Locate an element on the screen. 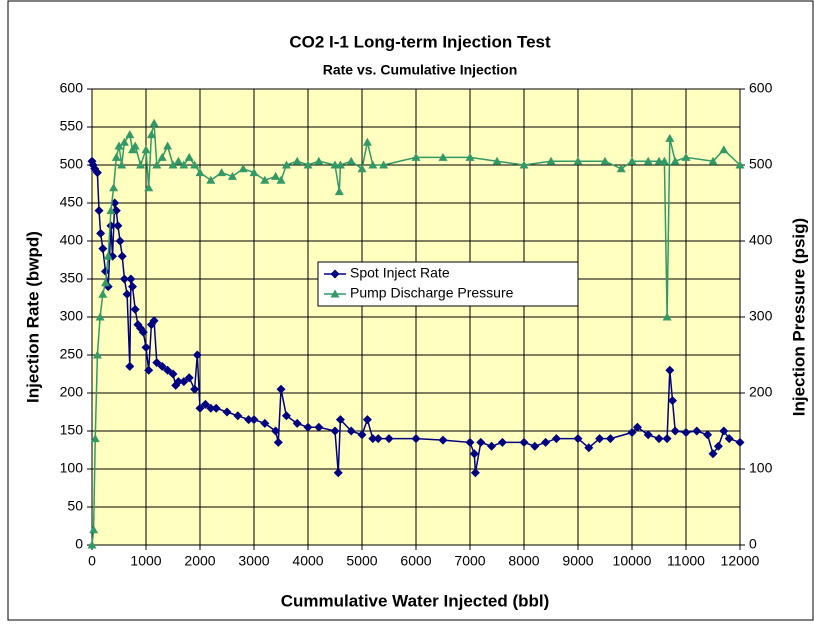 This screenshot has width=814, height=626. y2-tick-label: 0 is located at coordinates (753, 544).